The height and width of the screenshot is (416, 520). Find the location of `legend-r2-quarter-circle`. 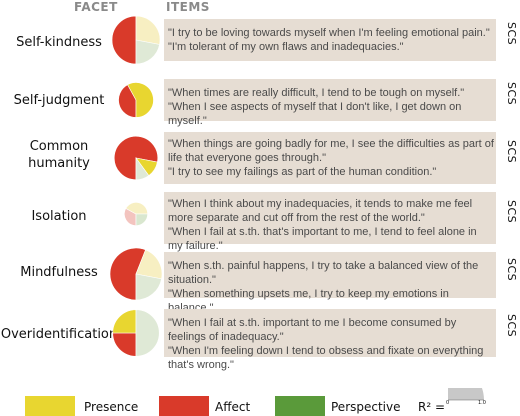

legend-r2-quarter-circle is located at coordinates (466, 394).